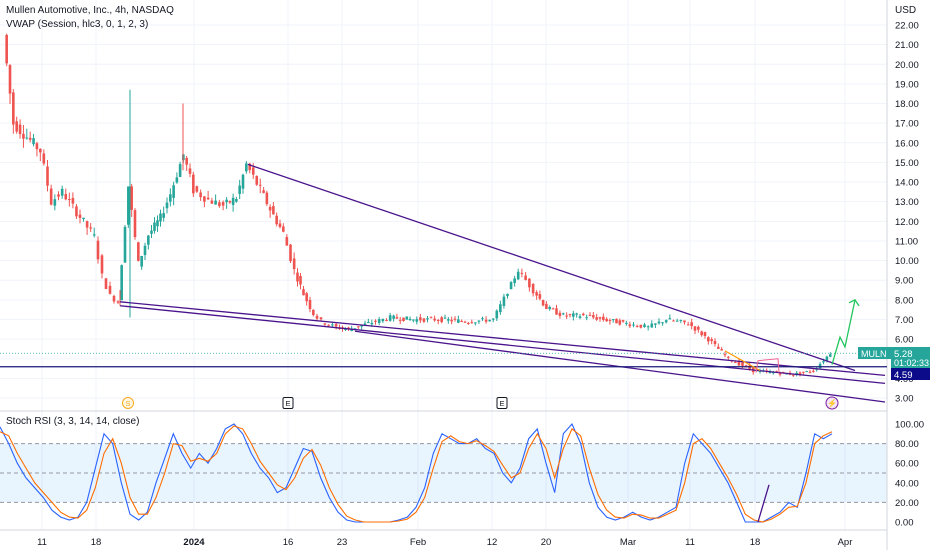 The image size is (932, 550). I want to click on event-markers: S E E ⚡, so click(480, 403).